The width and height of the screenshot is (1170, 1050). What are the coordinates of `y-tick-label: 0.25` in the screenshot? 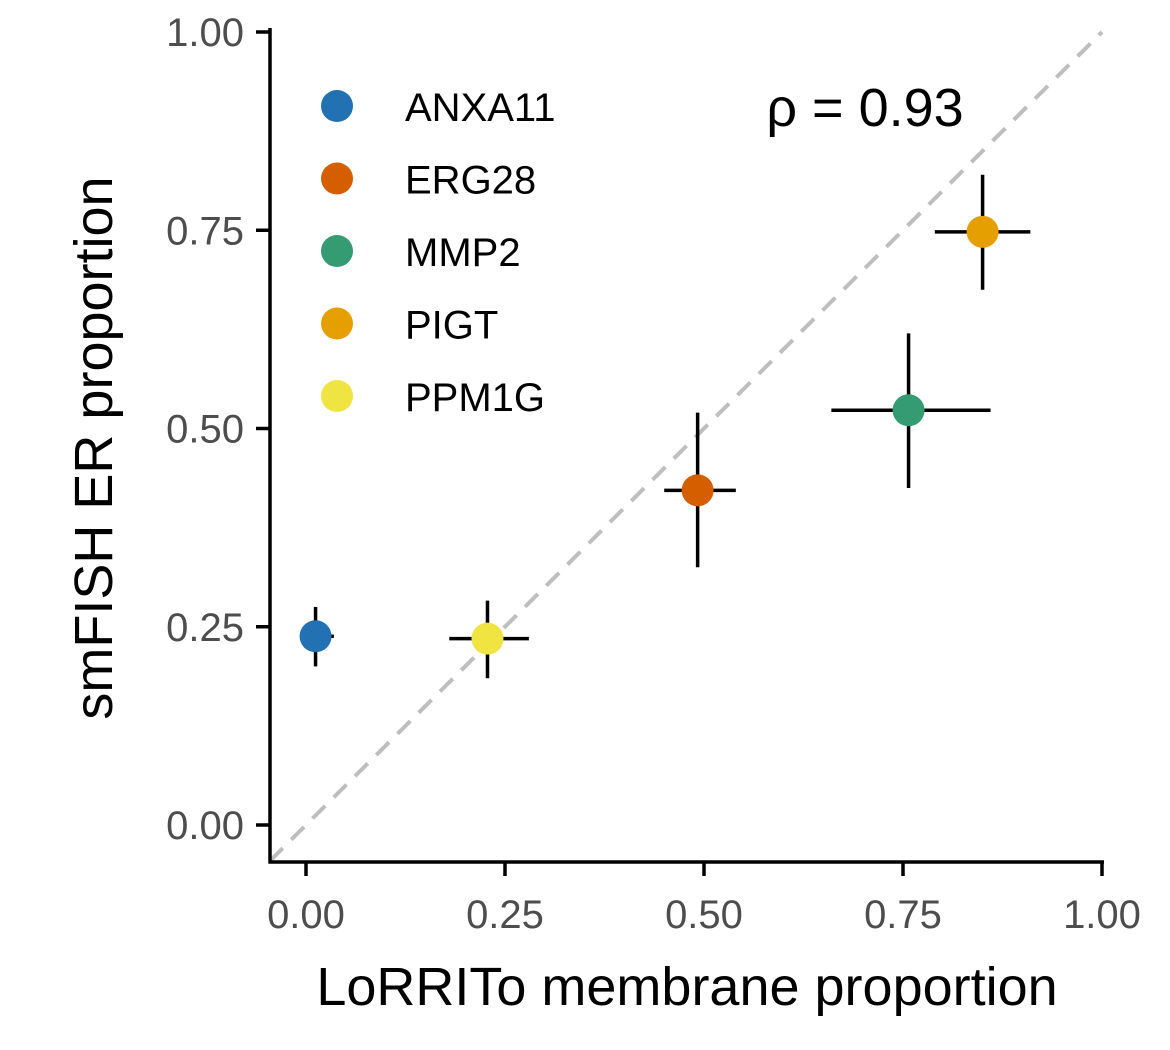 It's located at (205, 628).